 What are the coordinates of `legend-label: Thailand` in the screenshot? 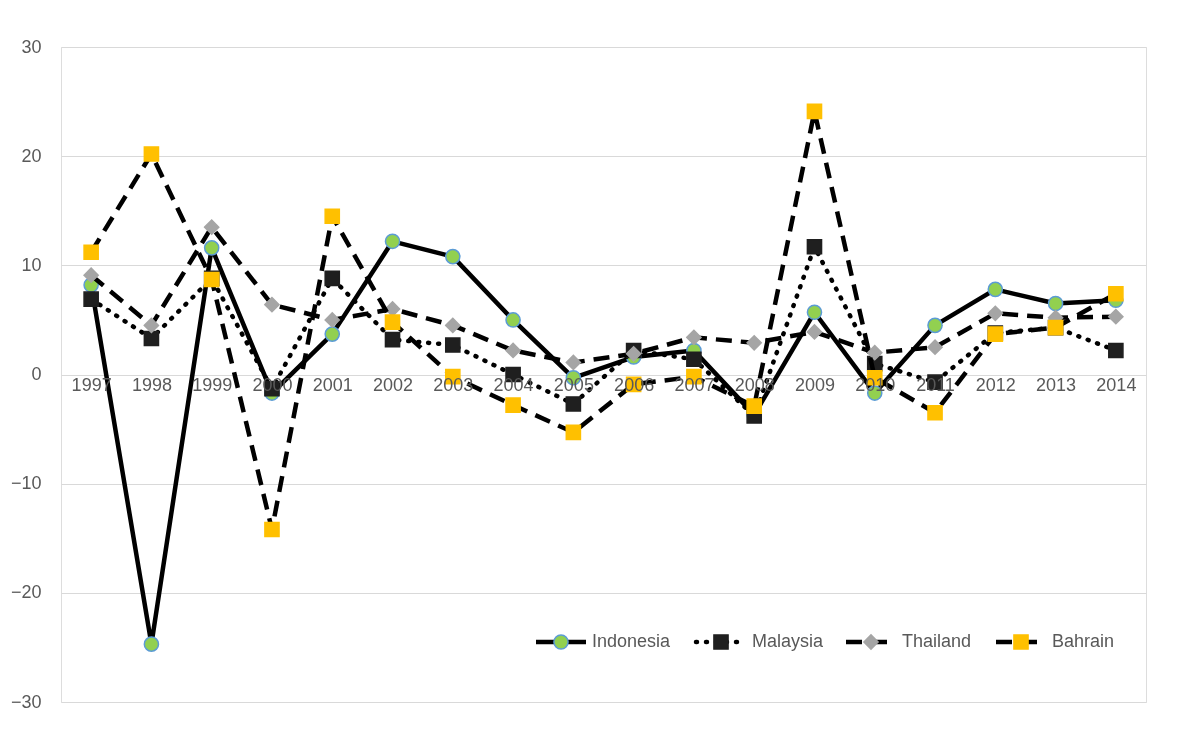 It's located at (937, 641).